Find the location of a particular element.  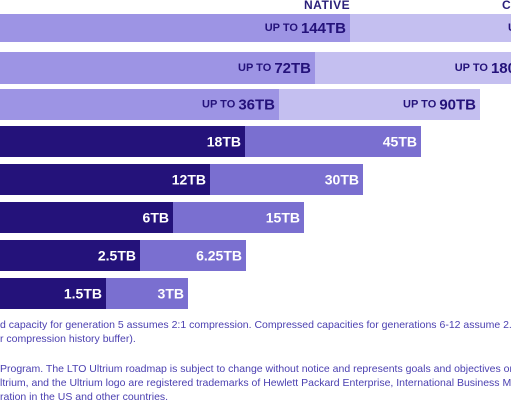

label-native: UP TO 72TB is located at coordinates (274, 68).